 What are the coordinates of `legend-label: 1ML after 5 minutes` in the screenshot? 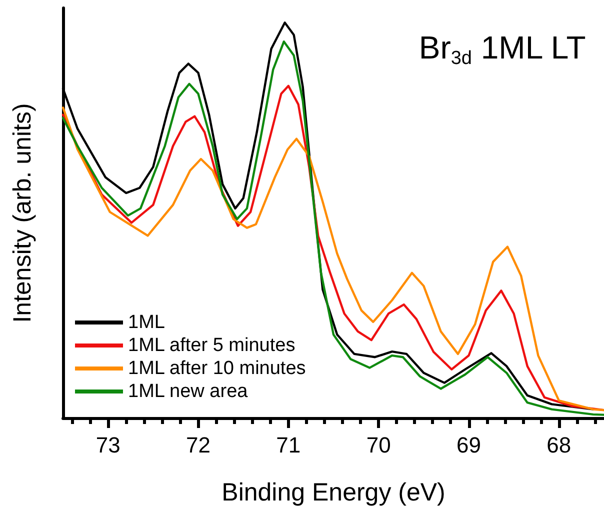 It's located at (212, 345).